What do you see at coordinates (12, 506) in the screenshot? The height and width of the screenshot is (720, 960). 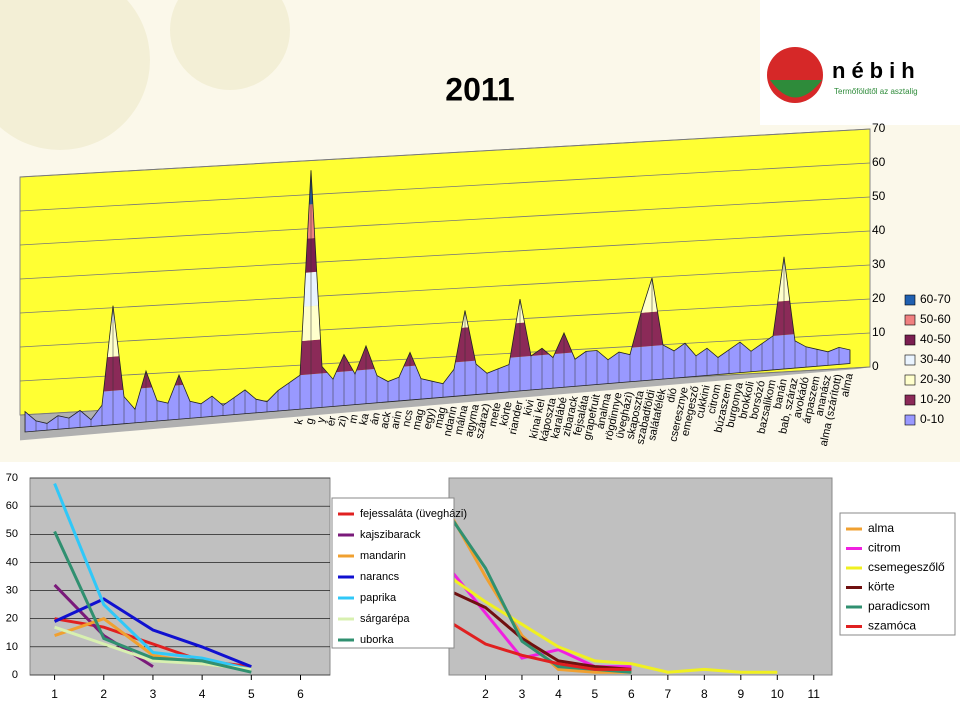 I see `y-tick-label: 60` at bounding box center [12, 506].